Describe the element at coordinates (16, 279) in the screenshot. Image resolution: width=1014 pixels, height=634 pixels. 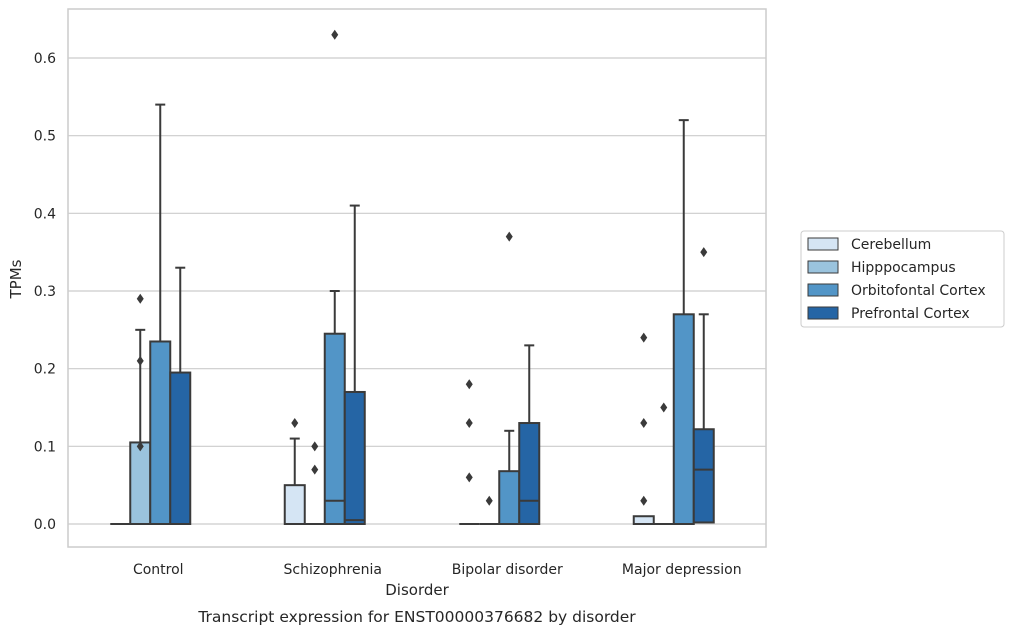
I see `y-axis-label: TPMs` at that location.